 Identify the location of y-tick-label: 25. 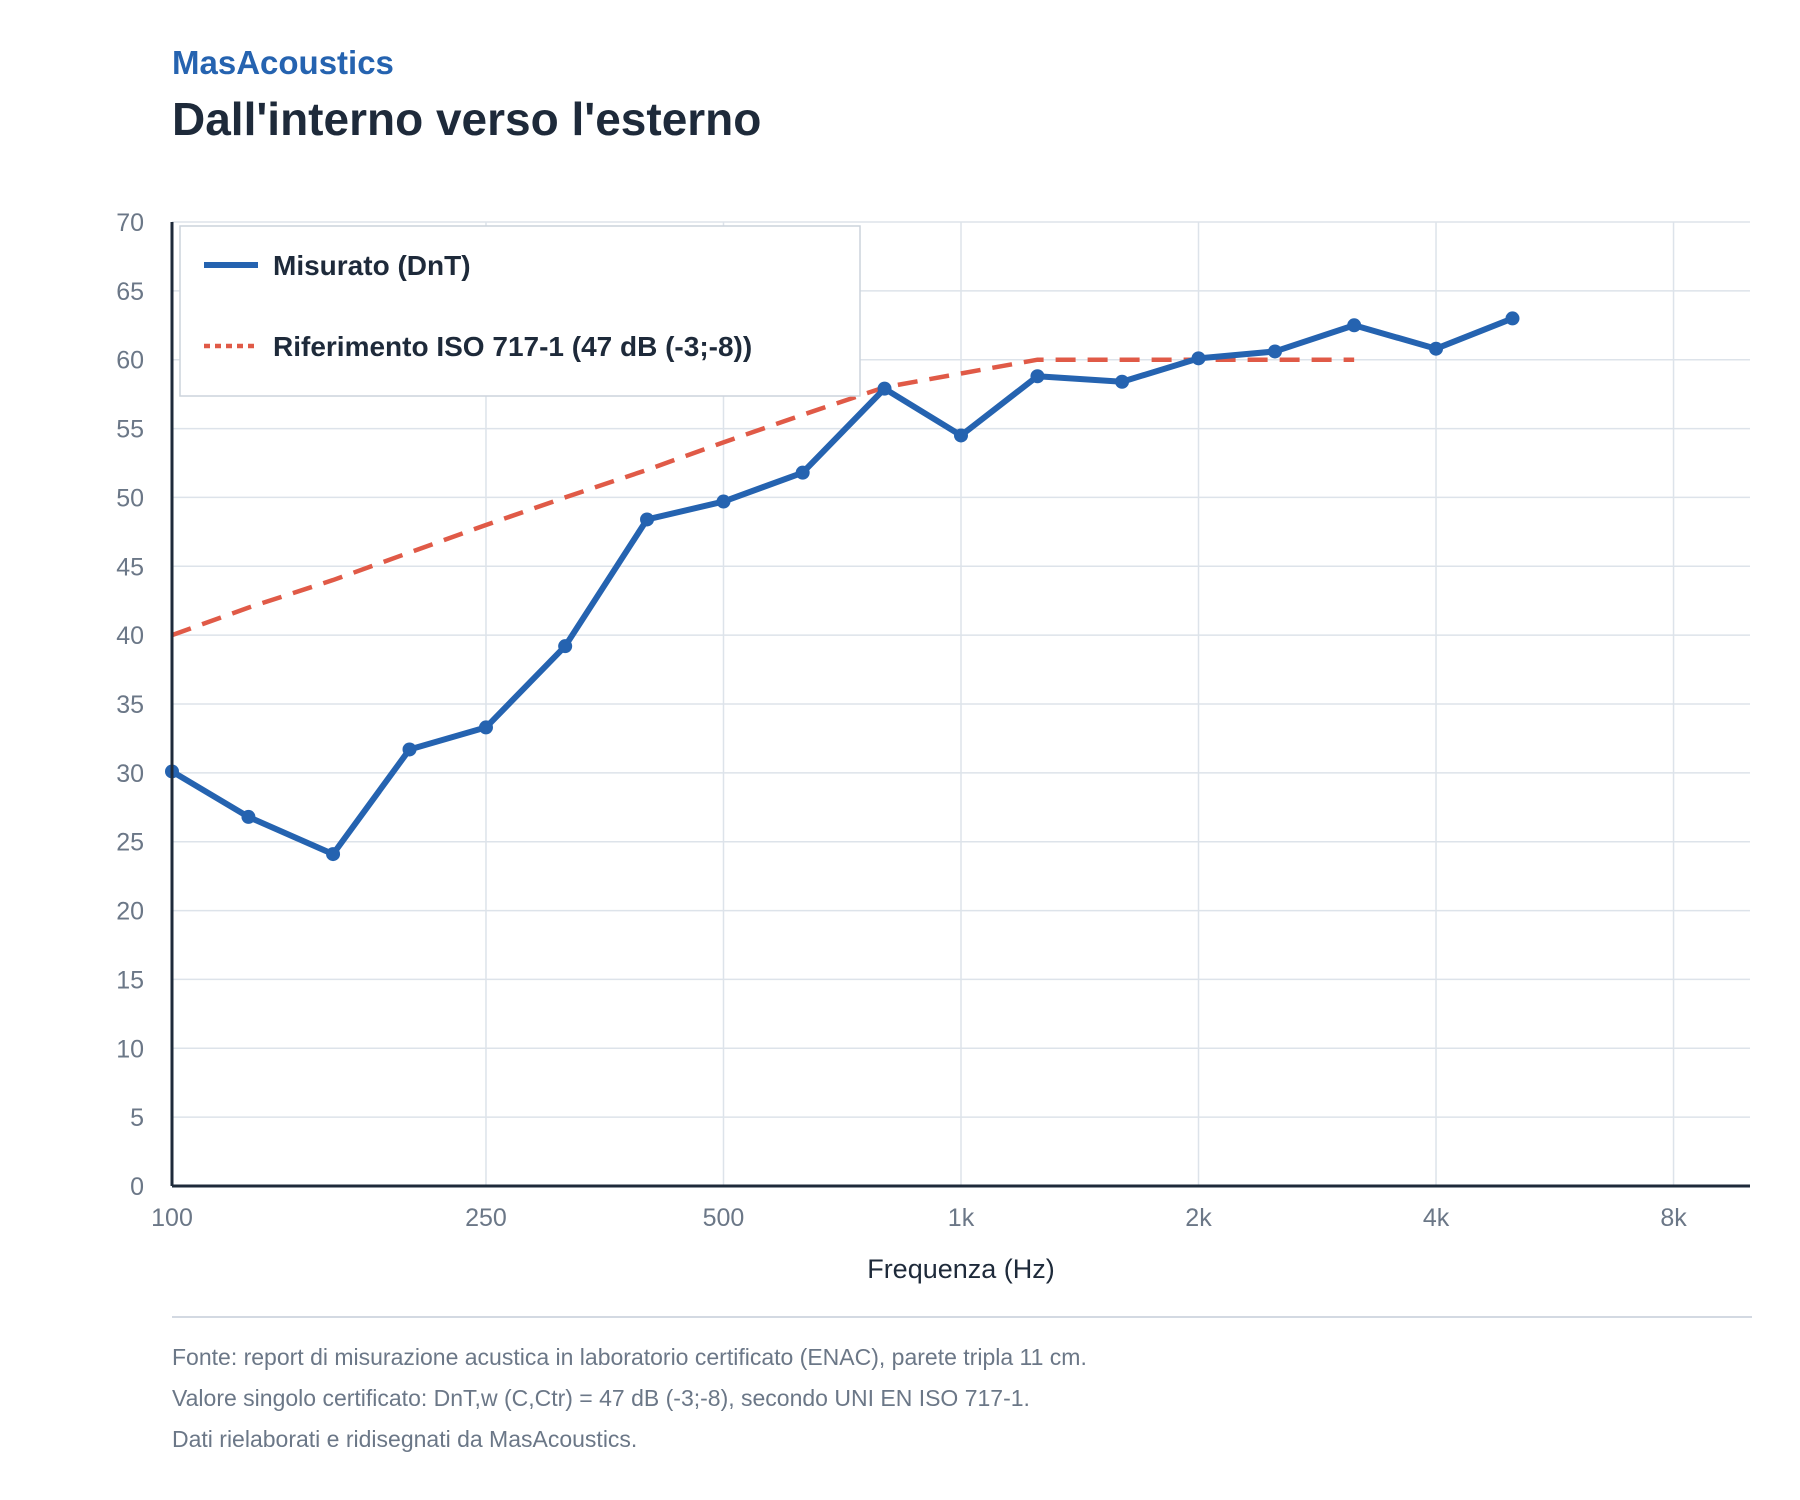
(130, 843).